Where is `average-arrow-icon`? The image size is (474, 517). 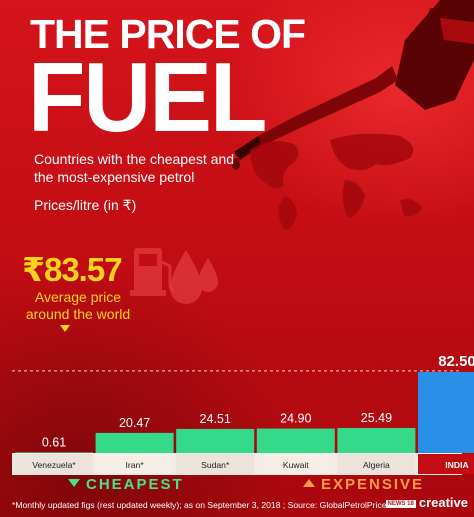 average-arrow-icon is located at coordinates (65, 328).